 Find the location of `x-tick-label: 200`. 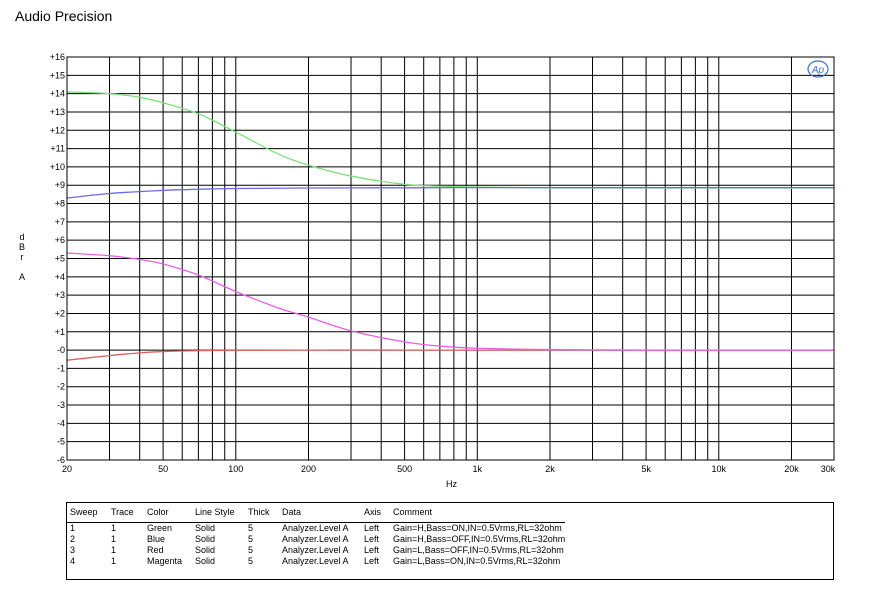

x-tick-label: 200 is located at coordinates (308, 469).